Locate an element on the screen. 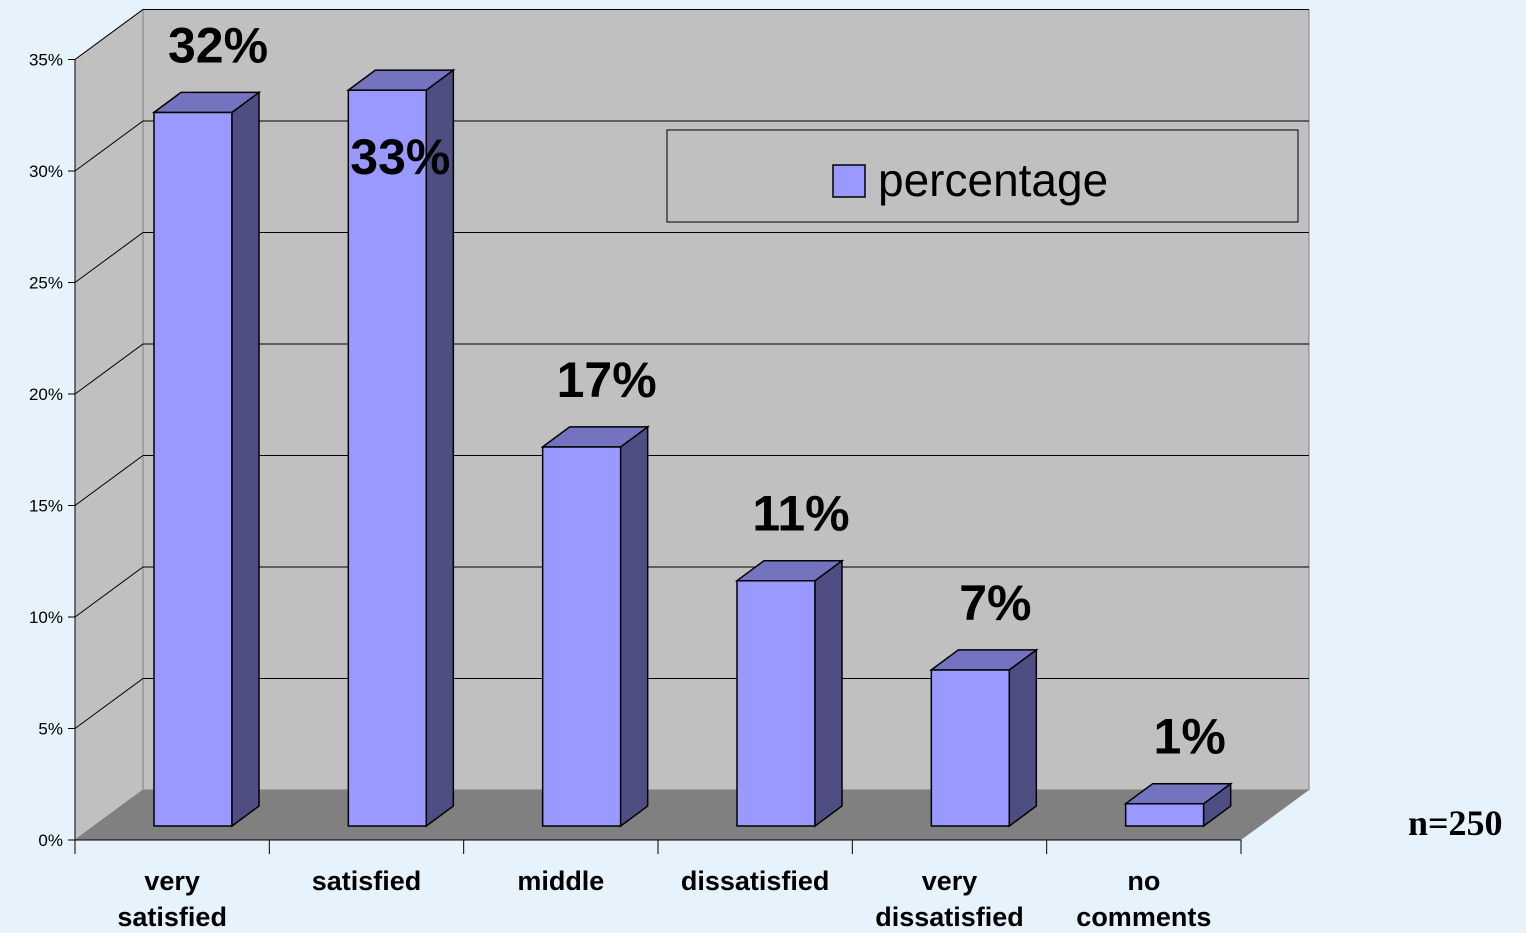 The height and width of the screenshot is (933, 1526). y-tick-label: 15% is located at coordinates (46, 506).